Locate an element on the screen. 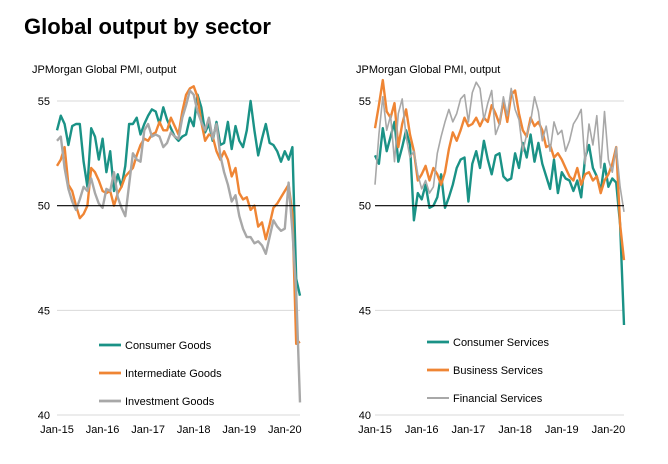 This screenshot has width=668, height=464. legend-label: Consumer Services is located at coordinates (501, 343).